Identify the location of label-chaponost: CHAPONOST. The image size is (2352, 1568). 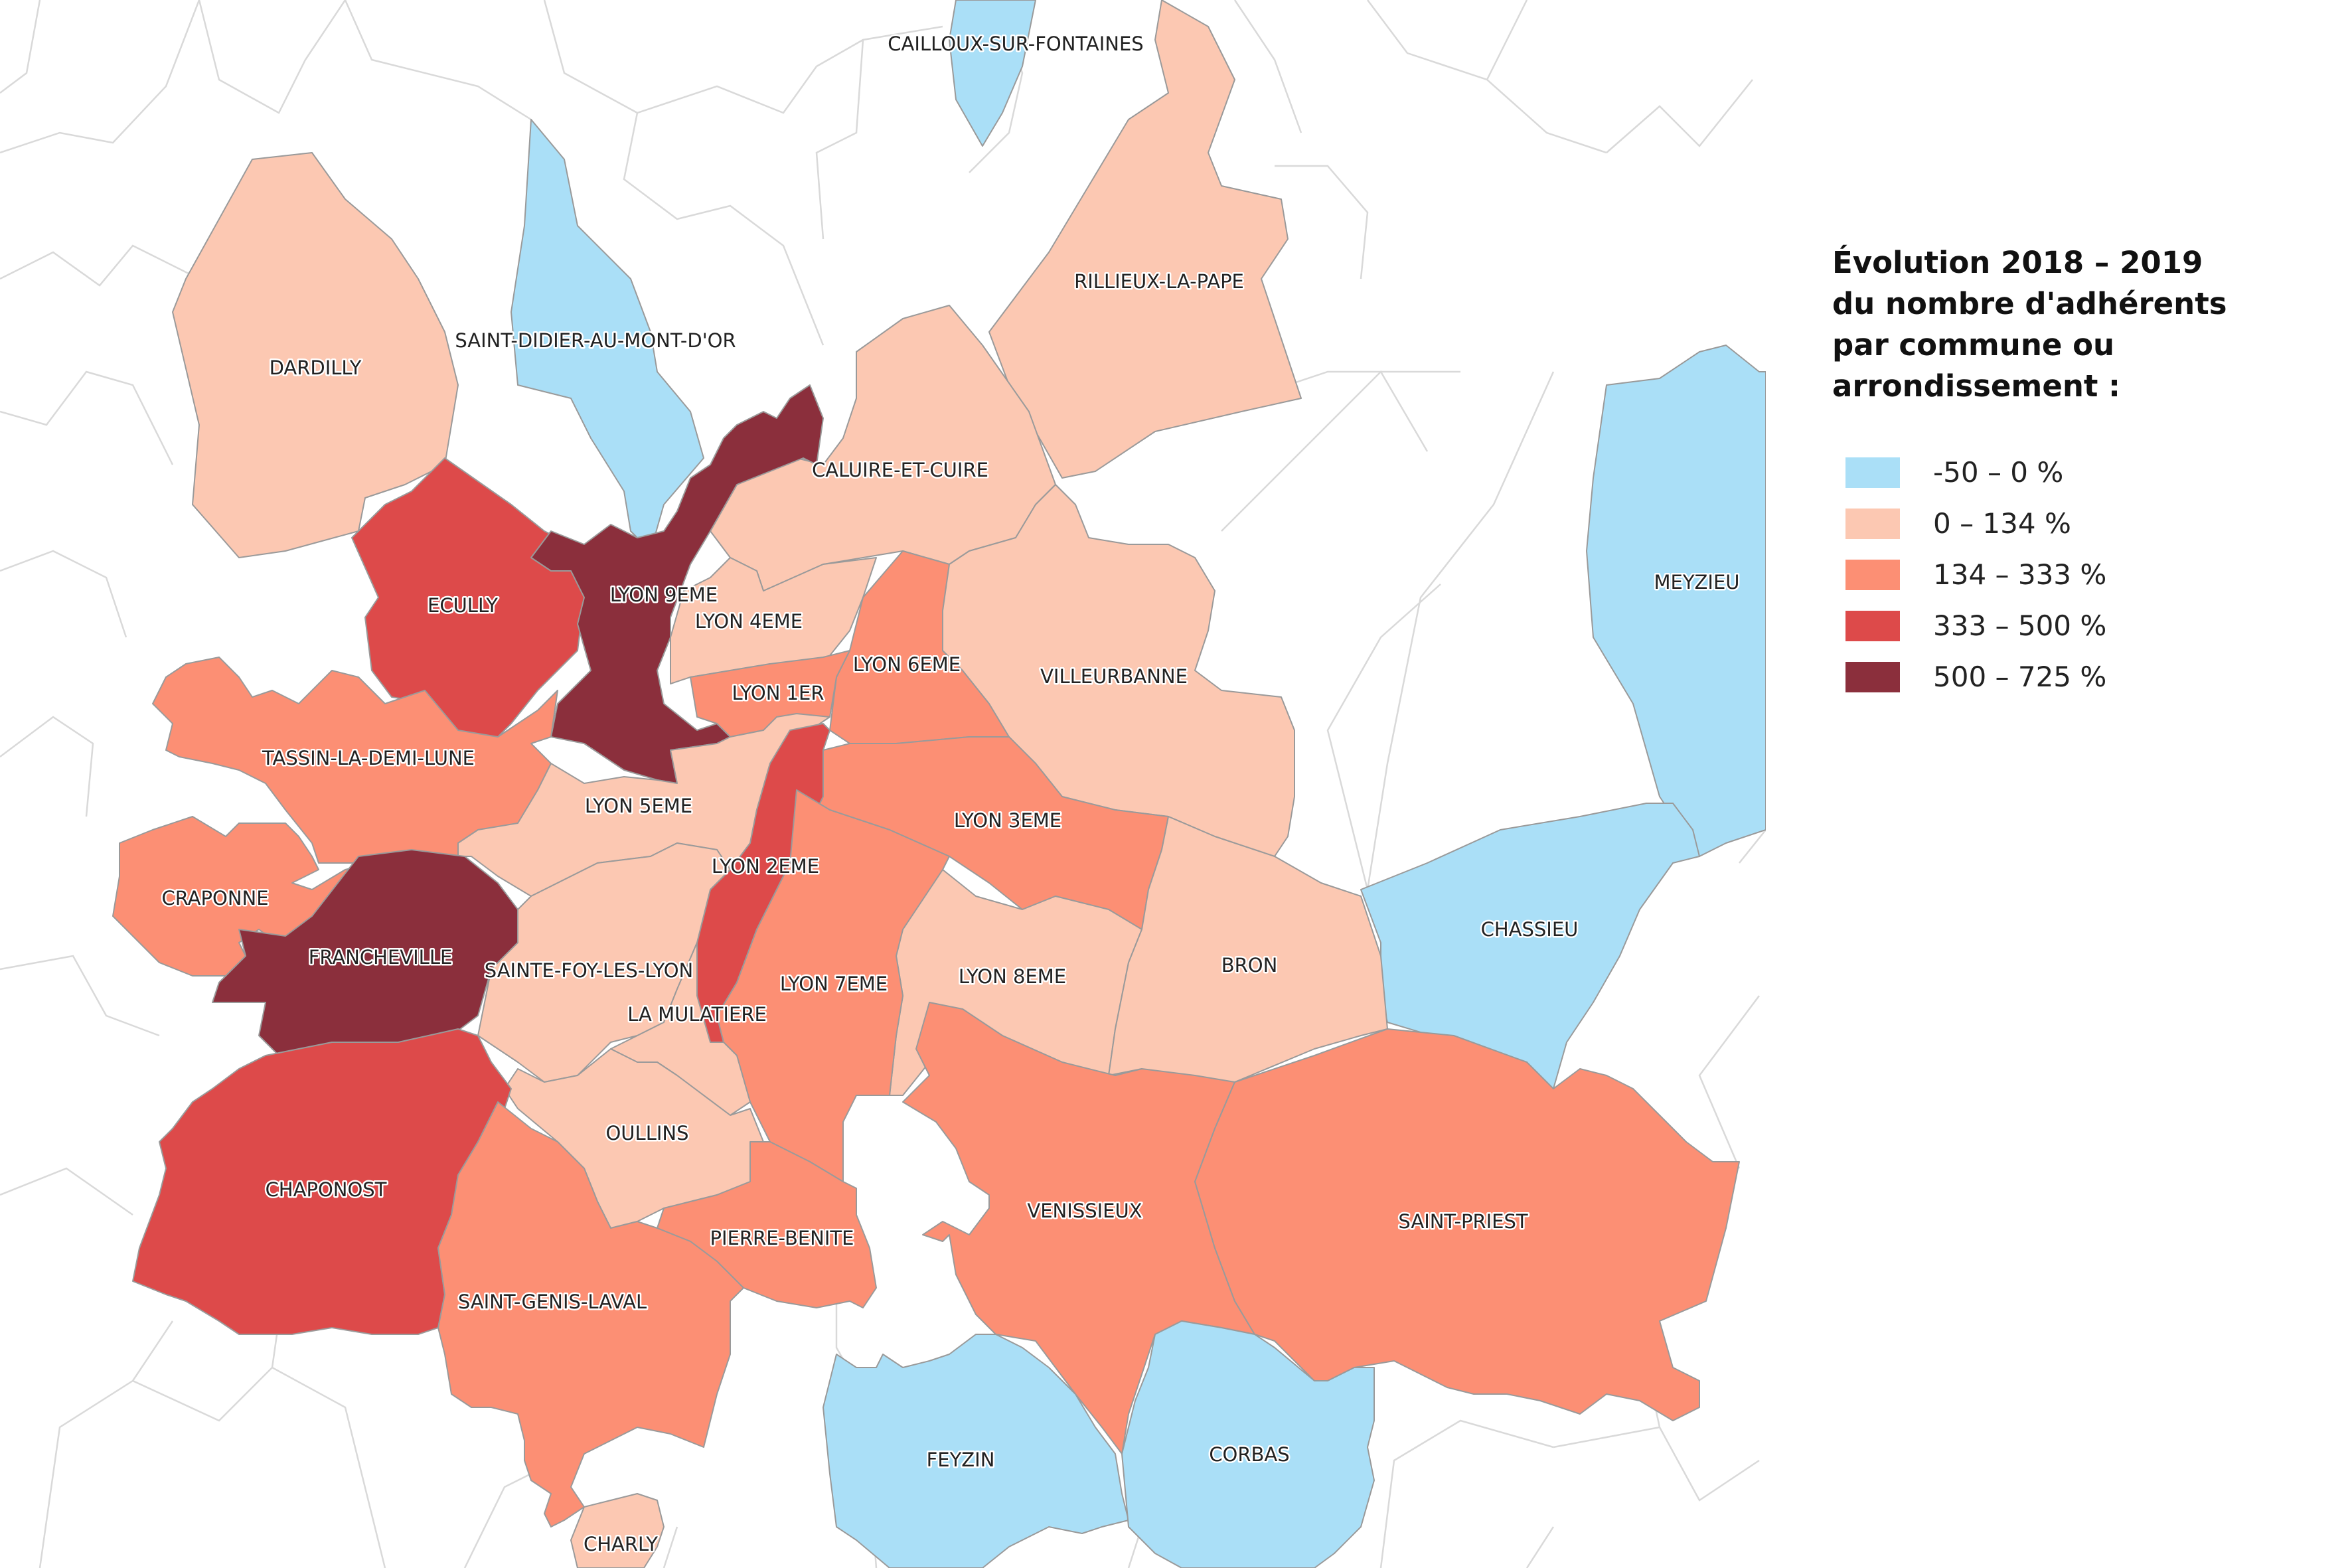
(327, 1190).